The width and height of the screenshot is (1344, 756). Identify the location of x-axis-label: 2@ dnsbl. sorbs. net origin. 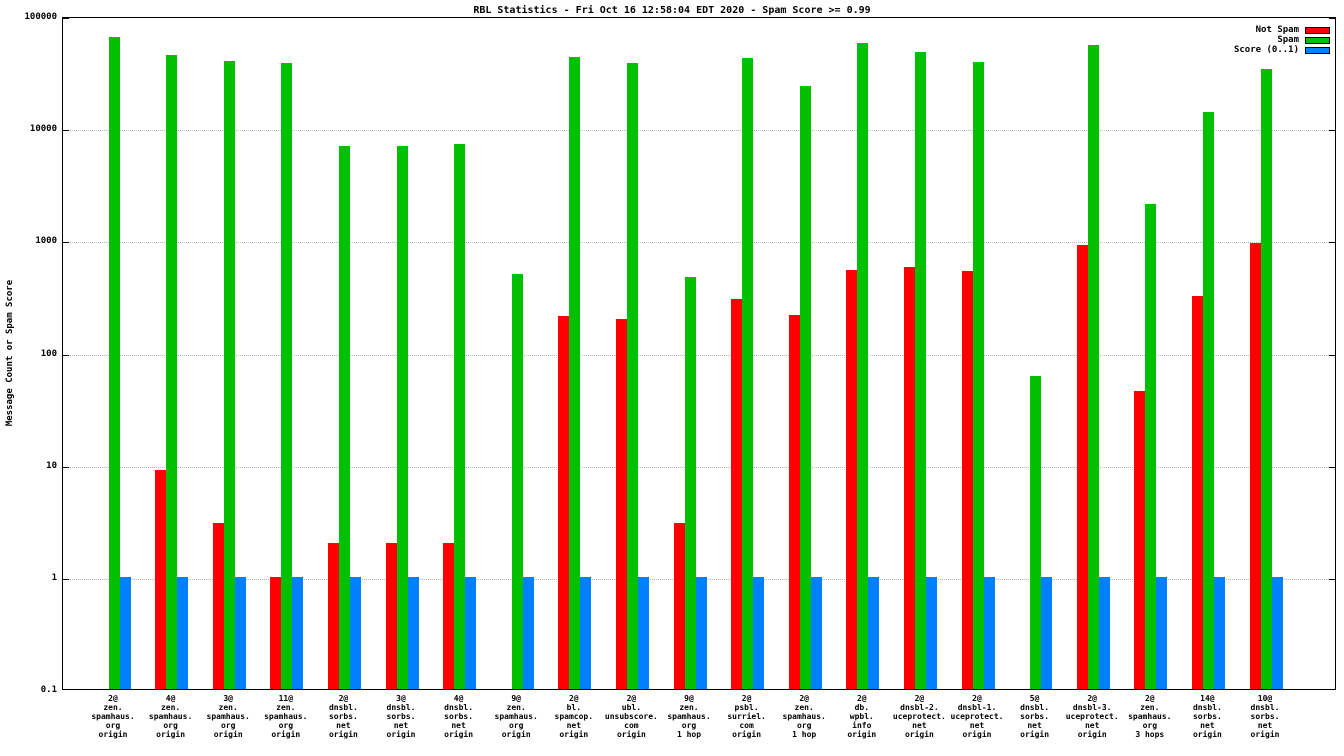
(343, 716).